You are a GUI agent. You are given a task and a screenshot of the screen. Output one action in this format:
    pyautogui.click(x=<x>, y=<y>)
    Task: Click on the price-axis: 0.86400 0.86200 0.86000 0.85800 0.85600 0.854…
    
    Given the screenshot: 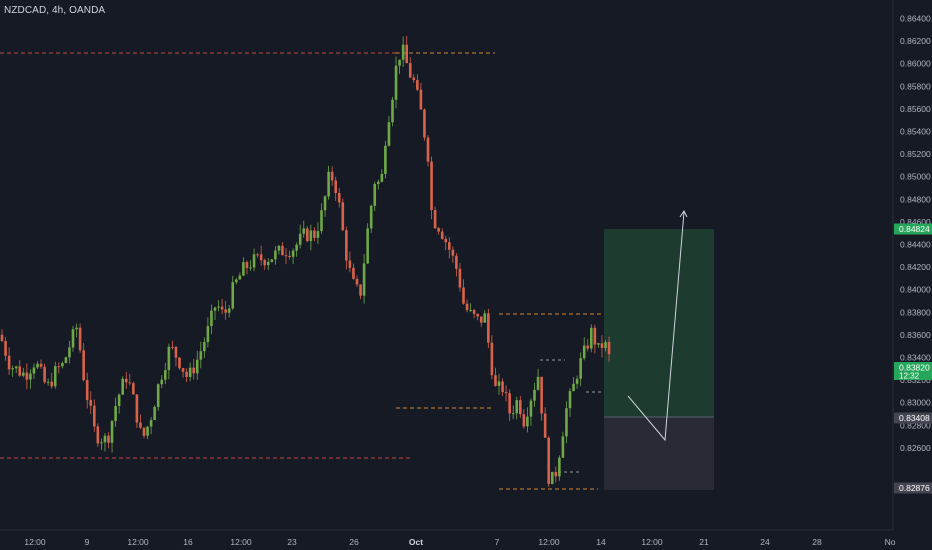 What is the action you would take?
    pyautogui.click(x=915, y=233)
    